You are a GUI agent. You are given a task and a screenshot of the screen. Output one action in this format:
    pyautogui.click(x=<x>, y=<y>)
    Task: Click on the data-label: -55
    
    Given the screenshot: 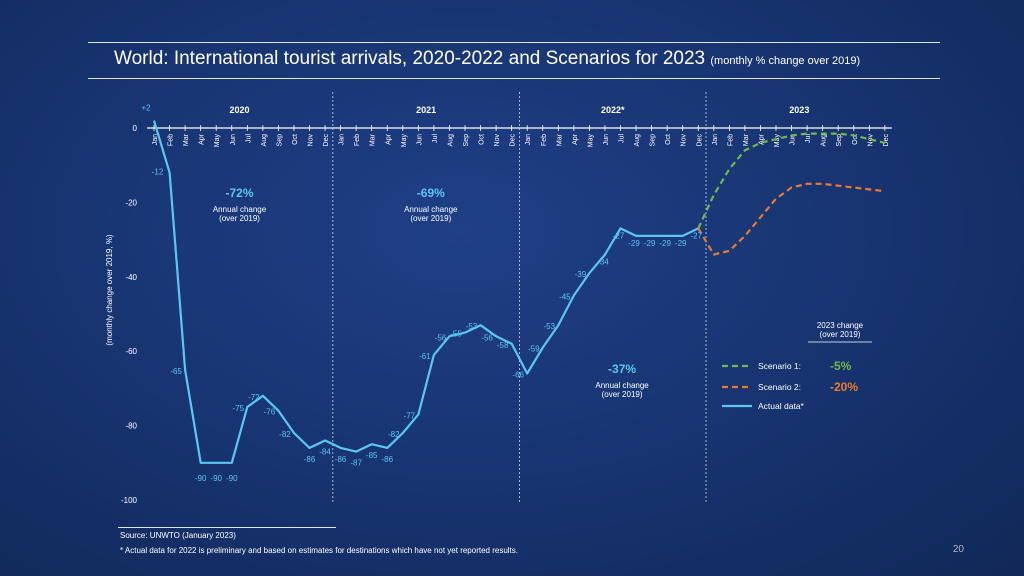 What is the action you would take?
    pyautogui.click(x=456, y=334)
    